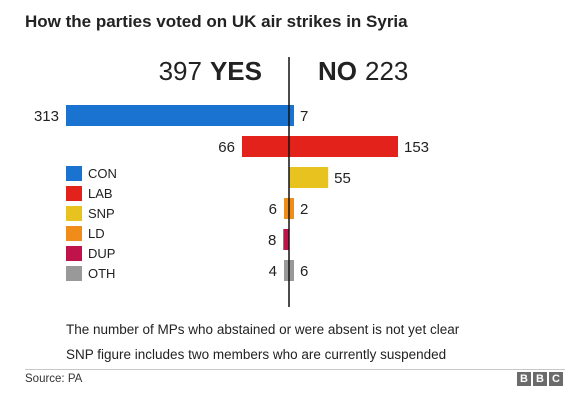 This screenshot has height=411, width=581. I want to click on bar-no-oth, so click(291, 270).